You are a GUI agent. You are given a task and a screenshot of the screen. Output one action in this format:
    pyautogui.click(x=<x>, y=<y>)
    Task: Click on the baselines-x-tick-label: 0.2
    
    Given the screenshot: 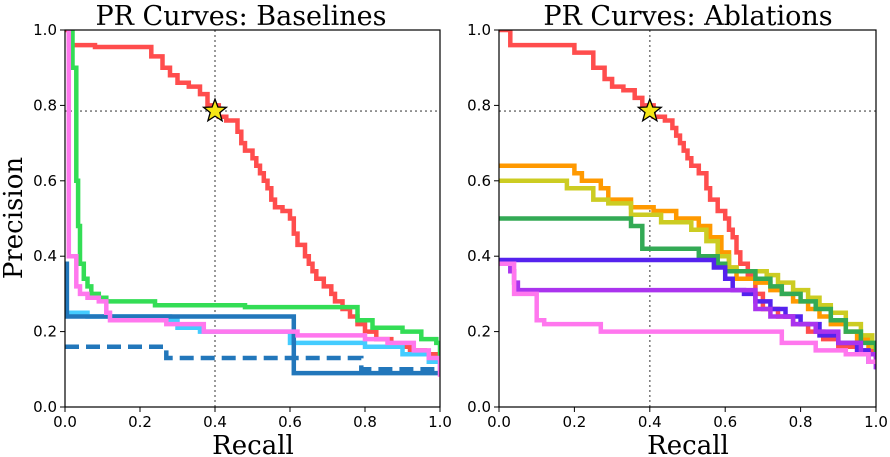 What is the action you would take?
    pyautogui.click(x=140, y=422)
    